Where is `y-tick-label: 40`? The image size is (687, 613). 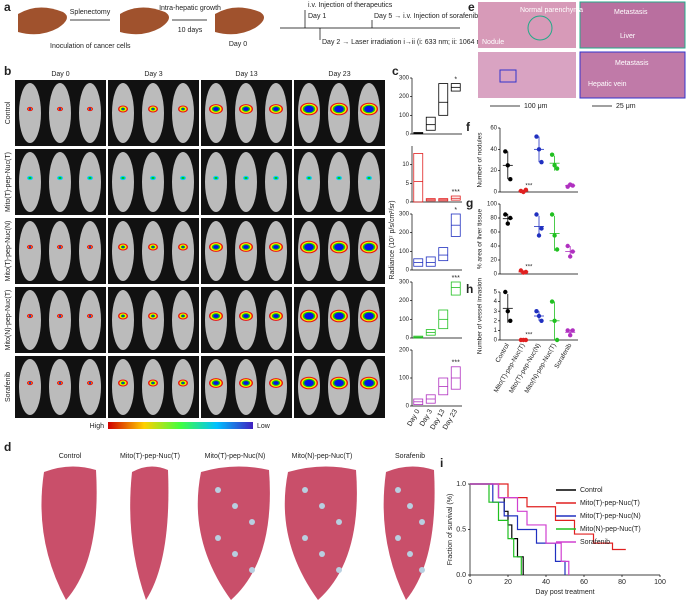
y-tick-label: 40 is located at coordinates (493, 247).